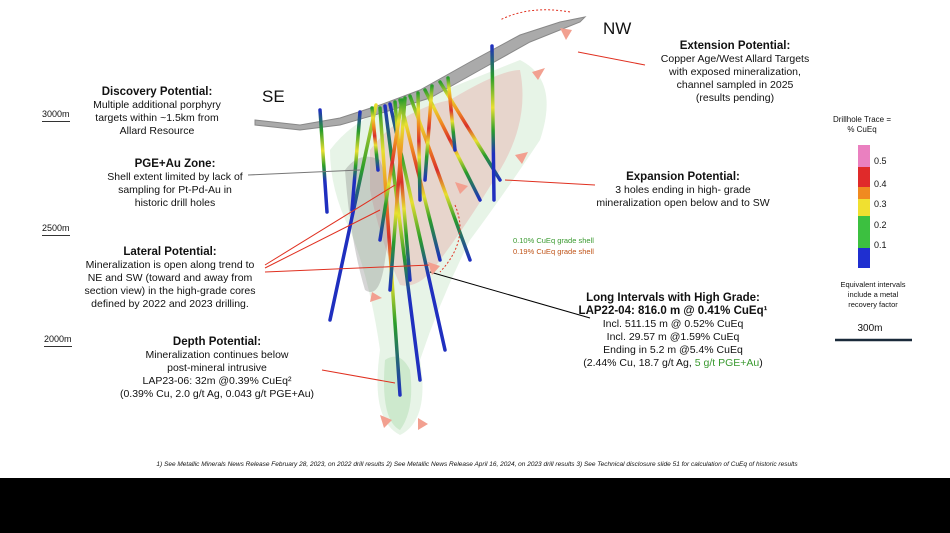  What do you see at coordinates (157, 92) in the screenshot?
I see `callout-title: Discovery Potential:` at bounding box center [157, 92].